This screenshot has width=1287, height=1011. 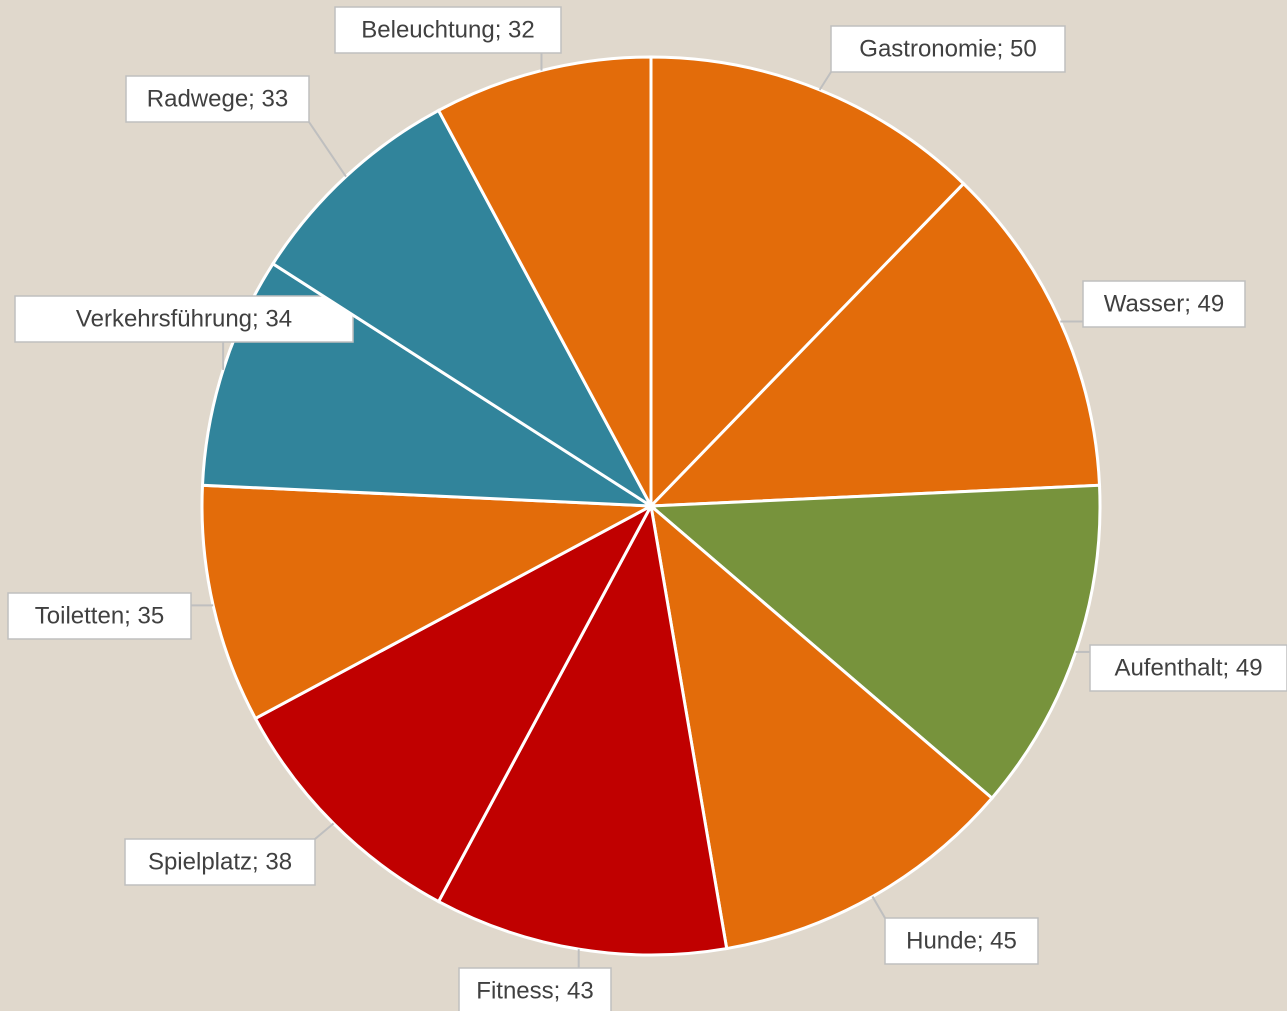 I want to click on data-label: Gastronomie; 50, so click(x=947, y=48).